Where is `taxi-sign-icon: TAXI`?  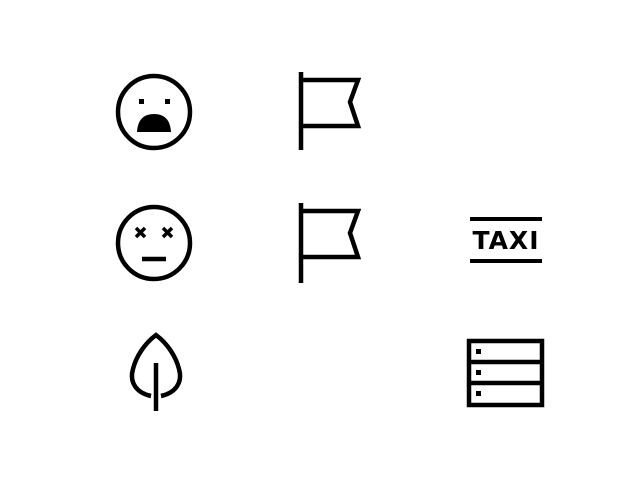 taxi-sign-icon: TAXI is located at coordinates (506, 240).